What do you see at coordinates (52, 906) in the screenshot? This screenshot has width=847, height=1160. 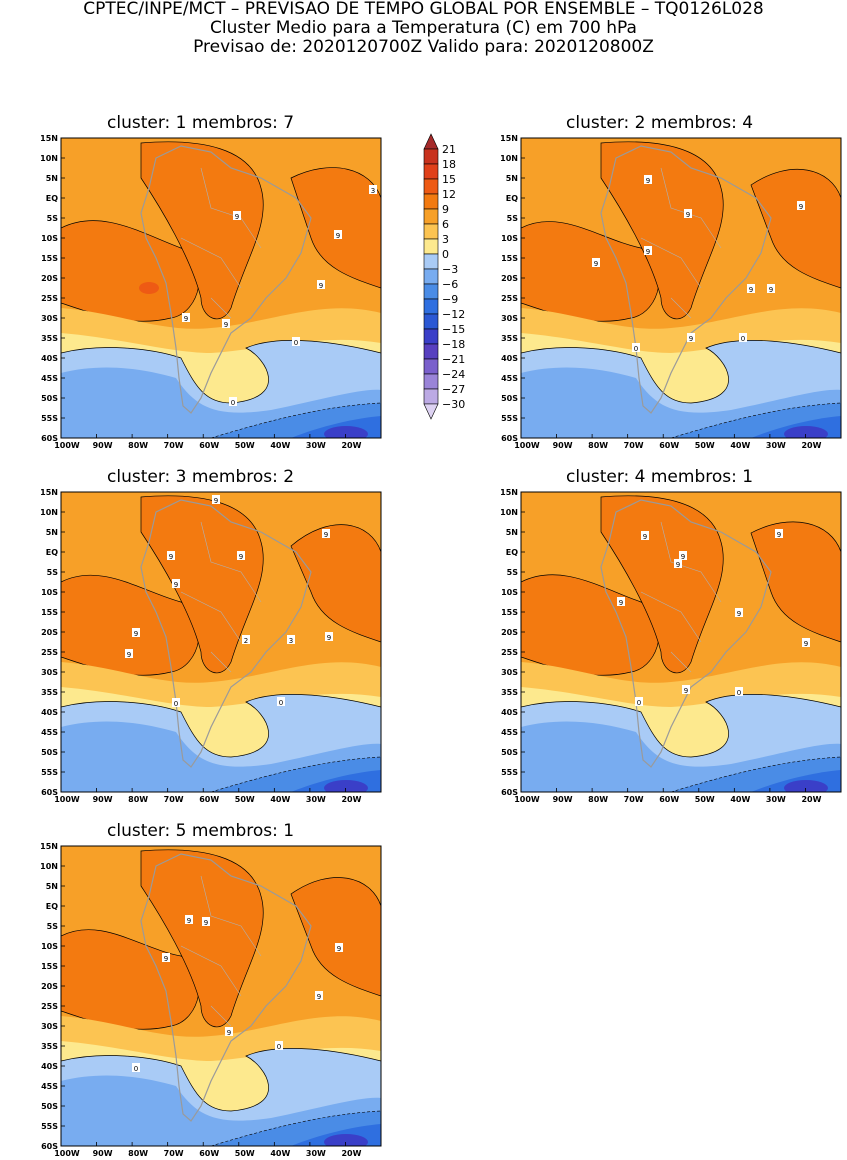 I see `lat-tick-label: EQ` at bounding box center [52, 906].